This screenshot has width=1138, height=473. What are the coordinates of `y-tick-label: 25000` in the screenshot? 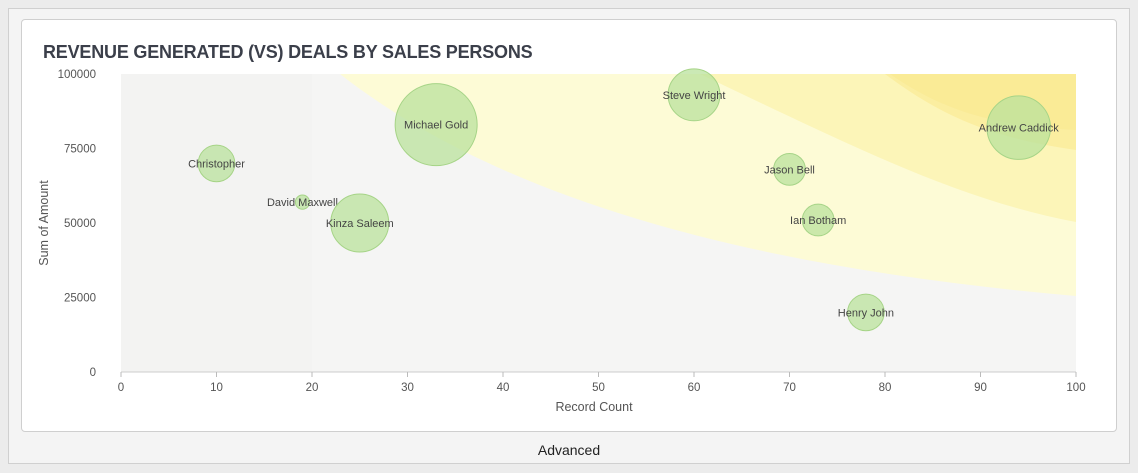 It's located at (80, 299).